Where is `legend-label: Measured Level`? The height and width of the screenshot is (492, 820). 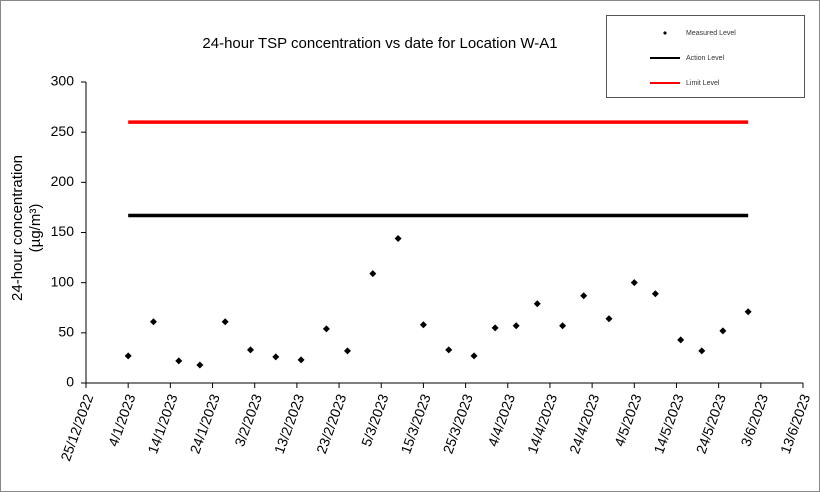
legend-label: Measured Level is located at coordinates (711, 33).